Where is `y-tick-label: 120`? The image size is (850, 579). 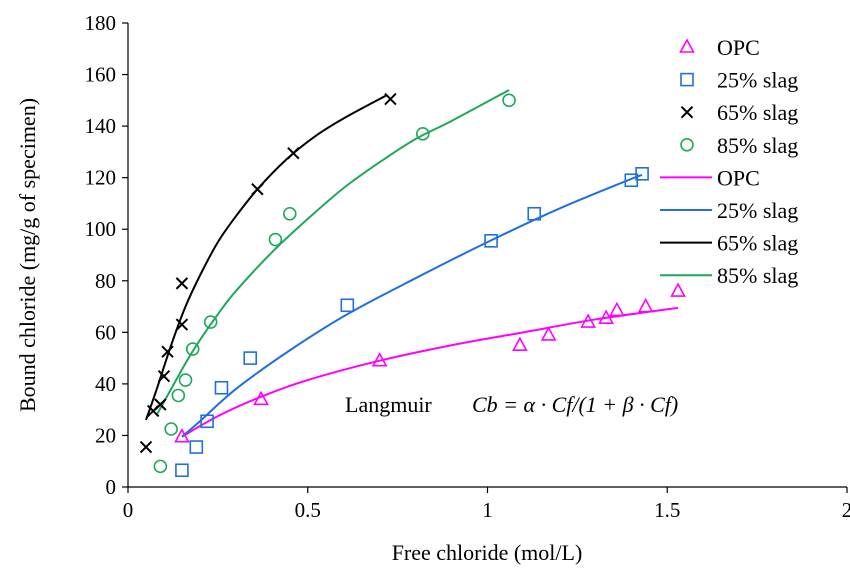
y-tick-label: 120 is located at coordinates (101, 178).